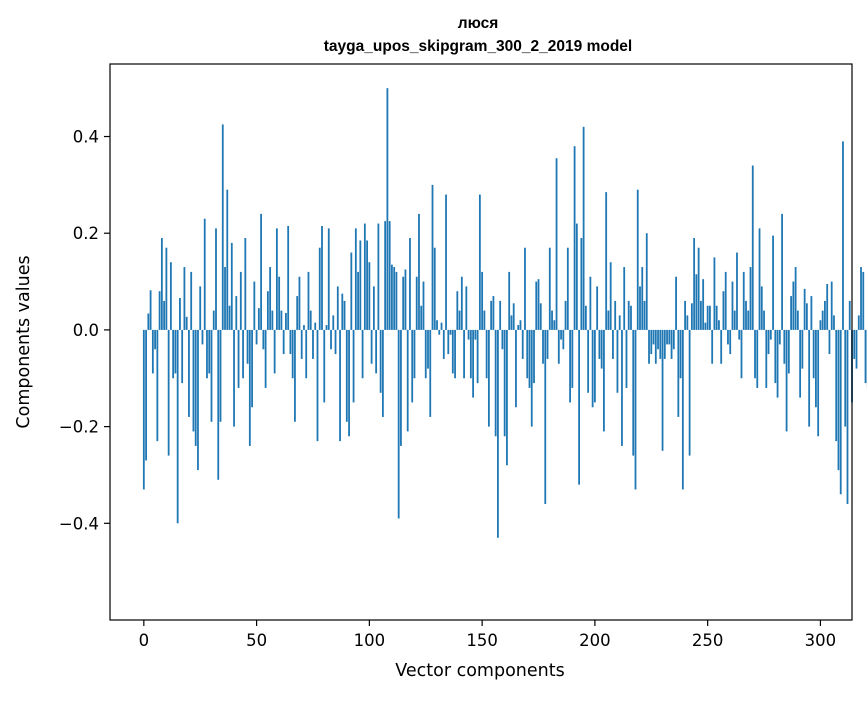 The width and height of the screenshot is (867, 701). What do you see at coordinates (24, 341) in the screenshot?
I see `y-axis-label: Components values` at bounding box center [24, 341].